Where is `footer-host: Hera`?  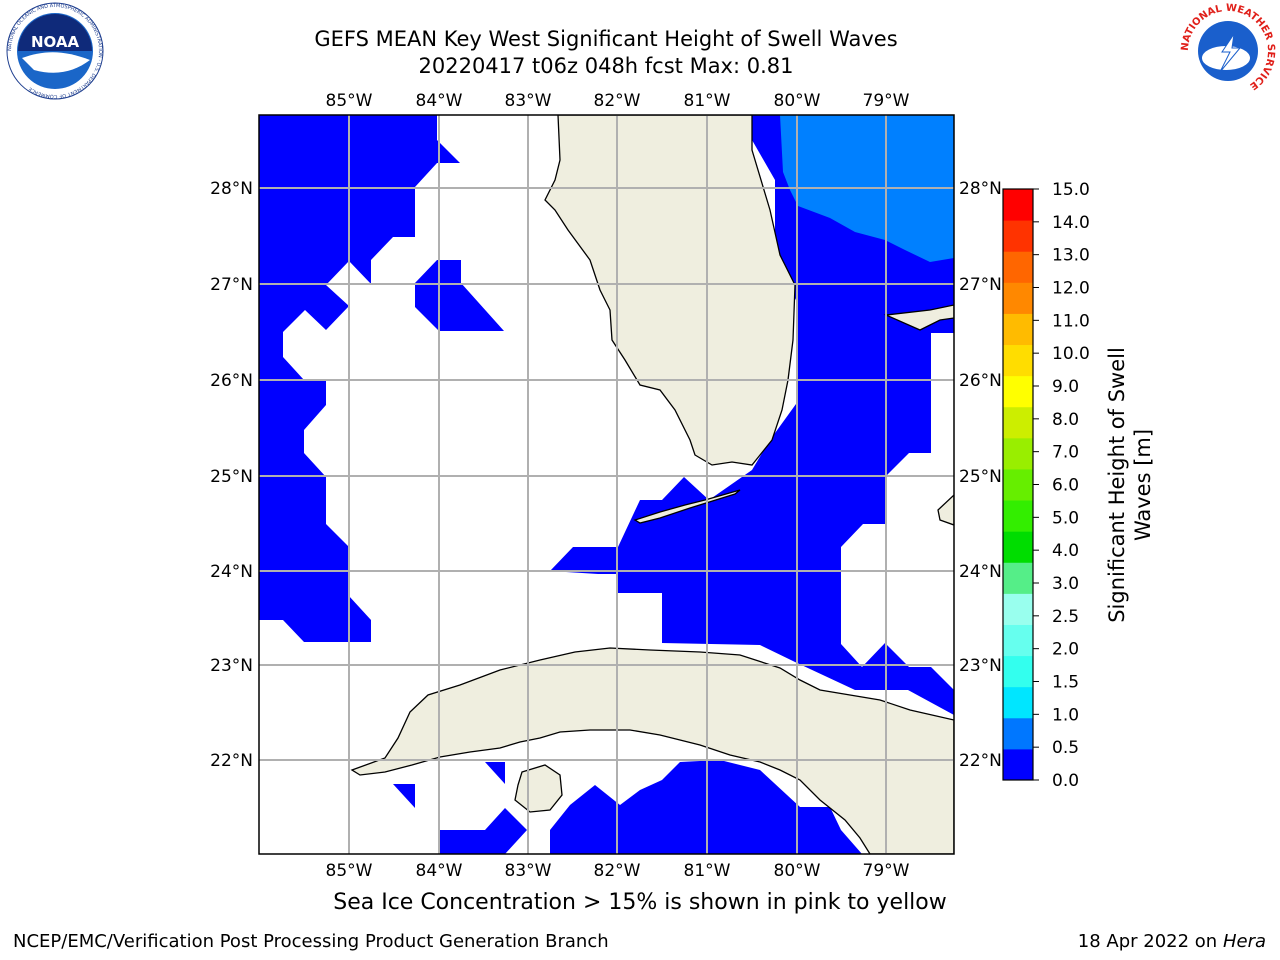
footer-host: Hera is located at coordinates (1244, 941).